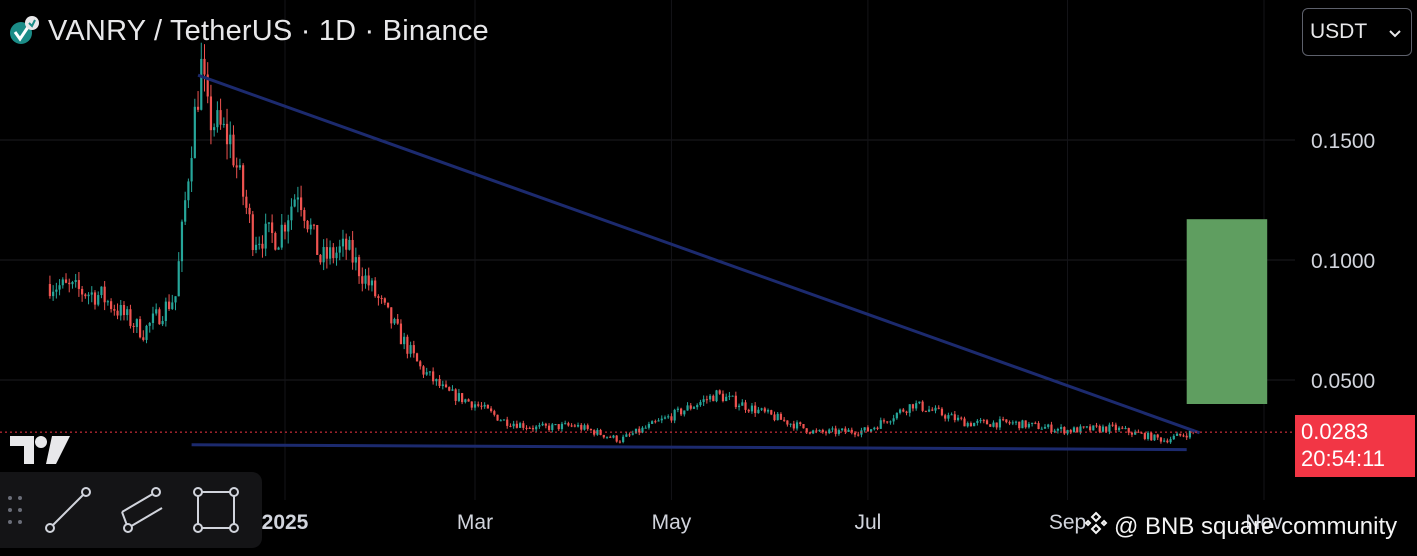  Describe the element at coordinates (1227, 311) in the screenshot. I see `target-zone-box` at that location.